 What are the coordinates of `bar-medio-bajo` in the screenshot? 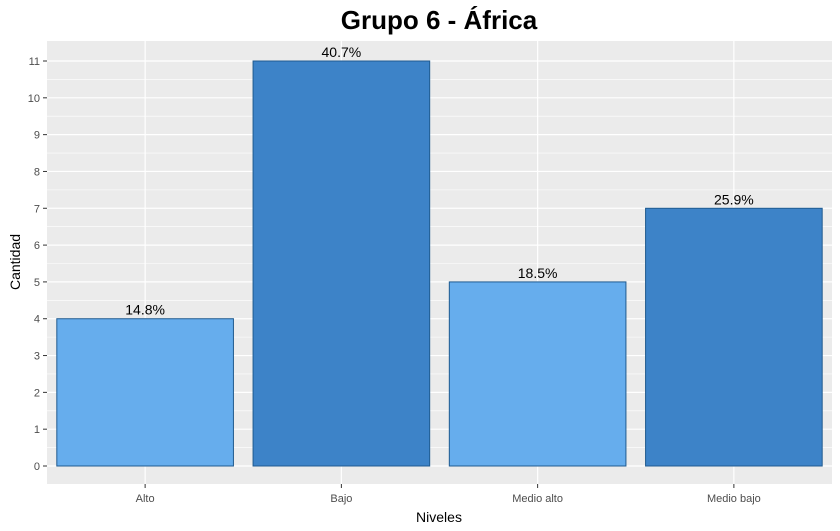 It's located at (734, 337).